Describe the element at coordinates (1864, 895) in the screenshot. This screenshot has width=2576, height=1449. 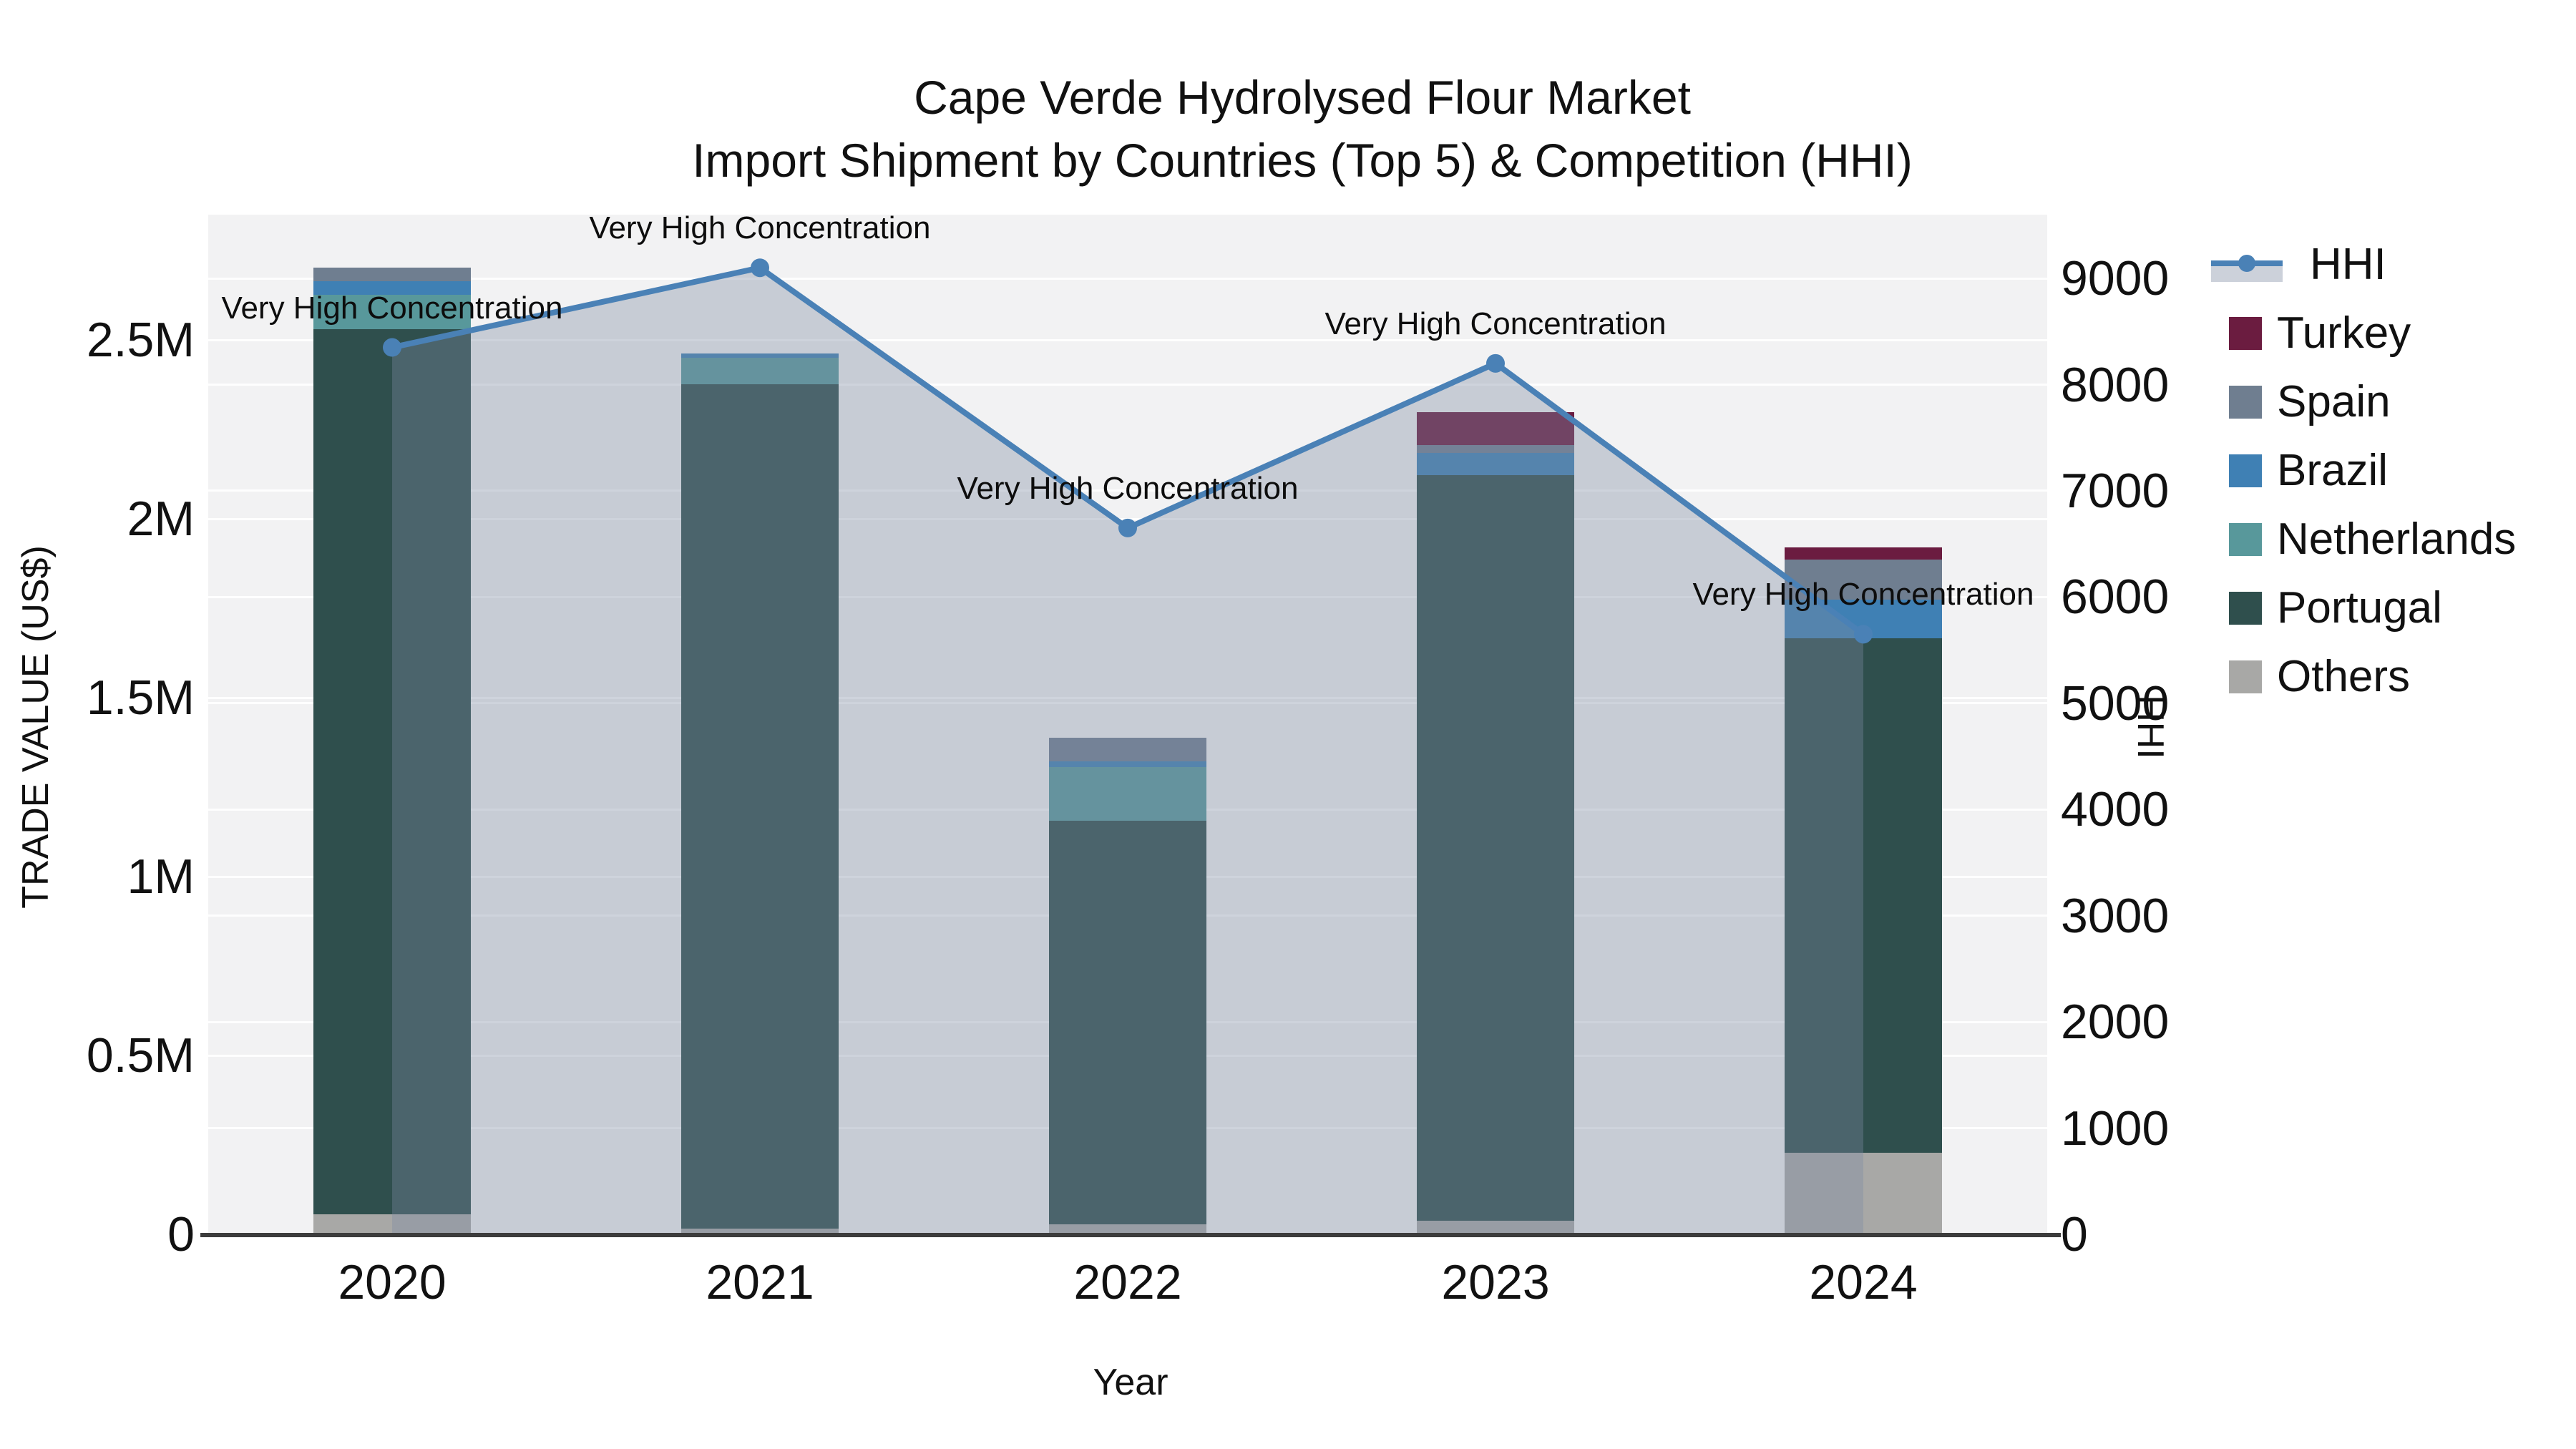
I see `bar-segment-portugal-2024` at that location.